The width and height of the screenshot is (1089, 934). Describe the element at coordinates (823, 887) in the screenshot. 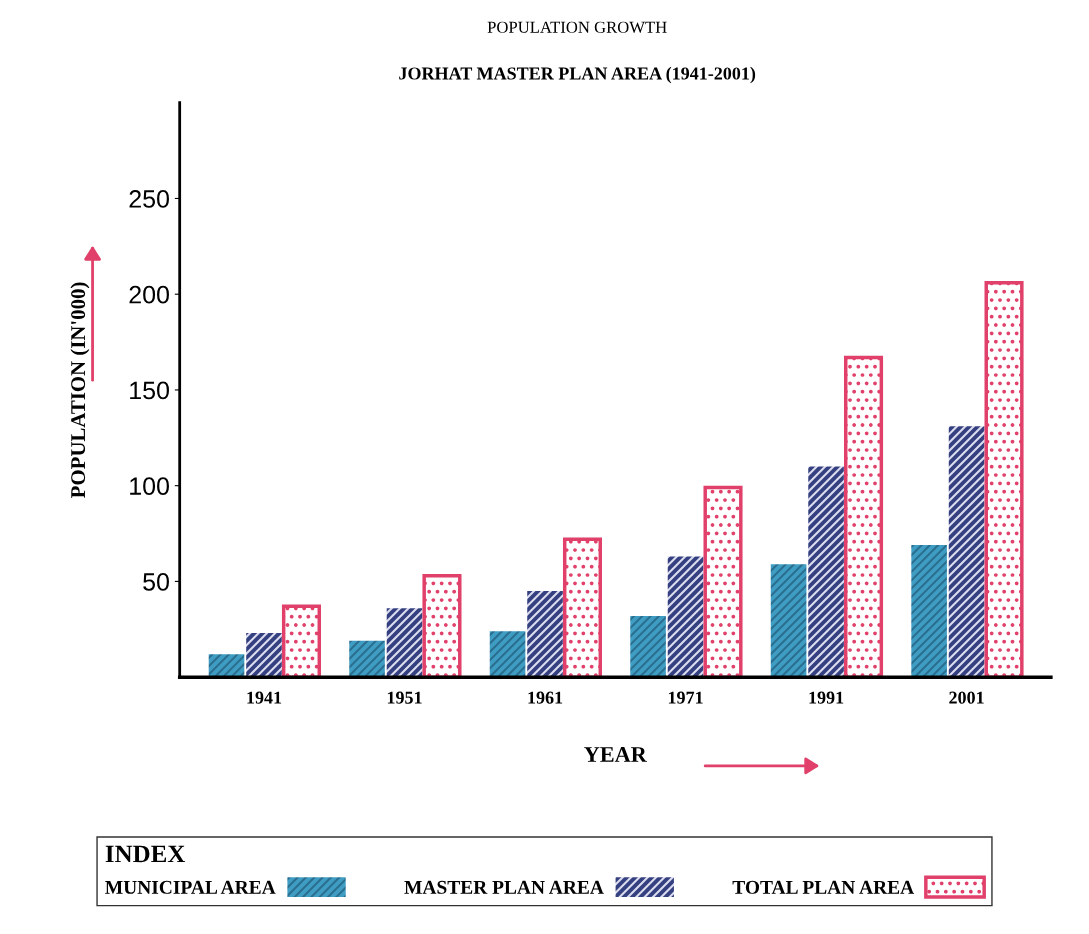

I see `legend-label: TOTAL PLAN AREA` at that location.